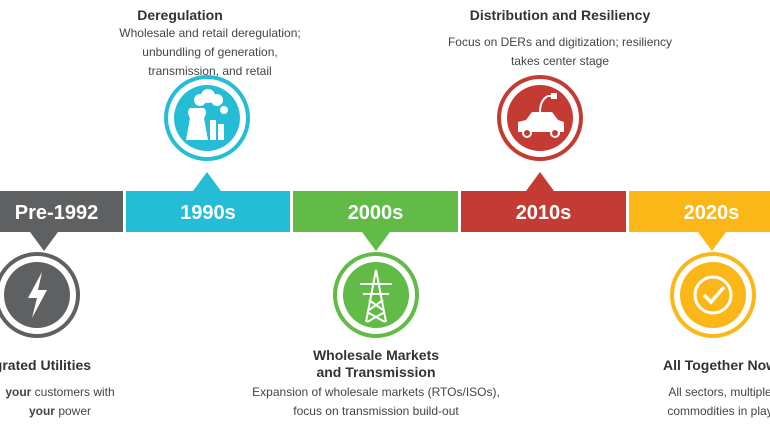 This screenshot has width=770, height=433. What do you see at coordinates (210, 33) in the screenshot?
I see `desc-line: Wholesale and retail deregulation;` at bounding box center [210, 33].